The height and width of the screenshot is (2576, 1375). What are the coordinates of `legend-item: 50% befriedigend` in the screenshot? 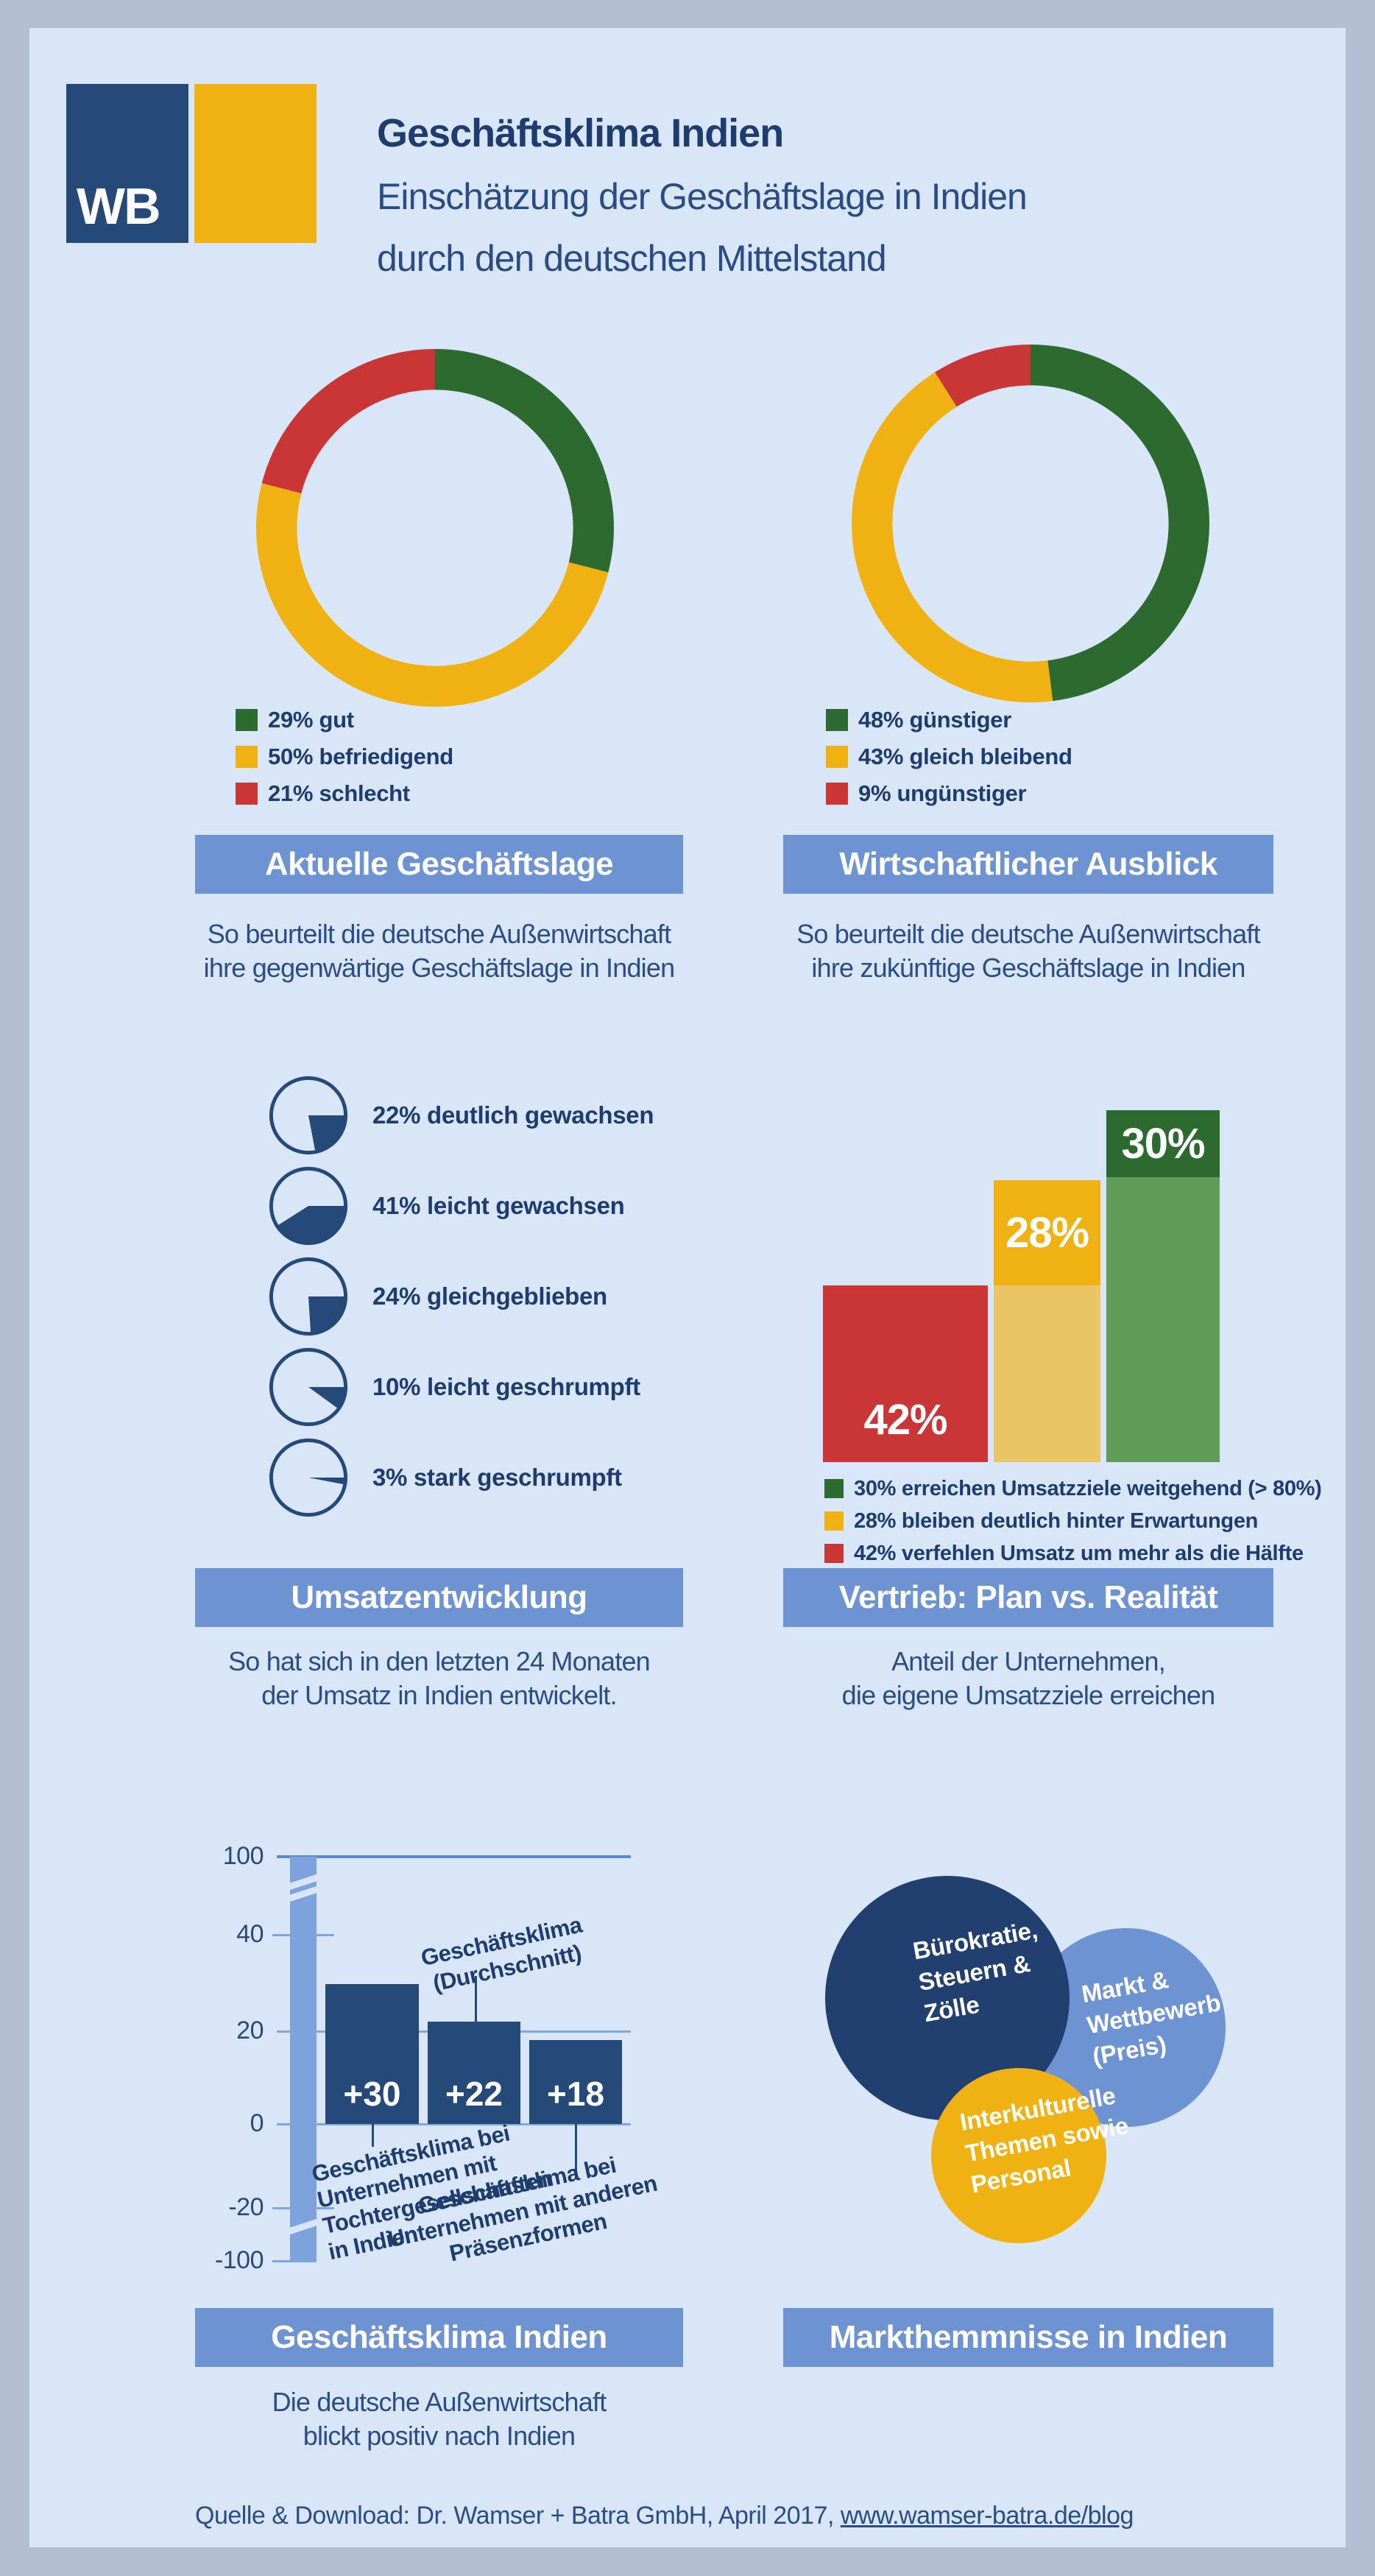 It's located at (344, 757).